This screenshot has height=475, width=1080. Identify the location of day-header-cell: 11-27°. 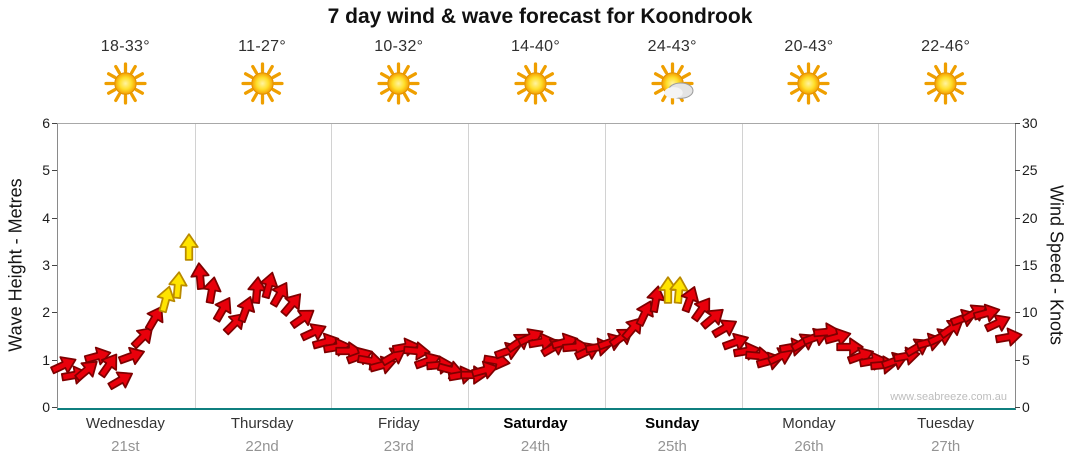
(262, 47).